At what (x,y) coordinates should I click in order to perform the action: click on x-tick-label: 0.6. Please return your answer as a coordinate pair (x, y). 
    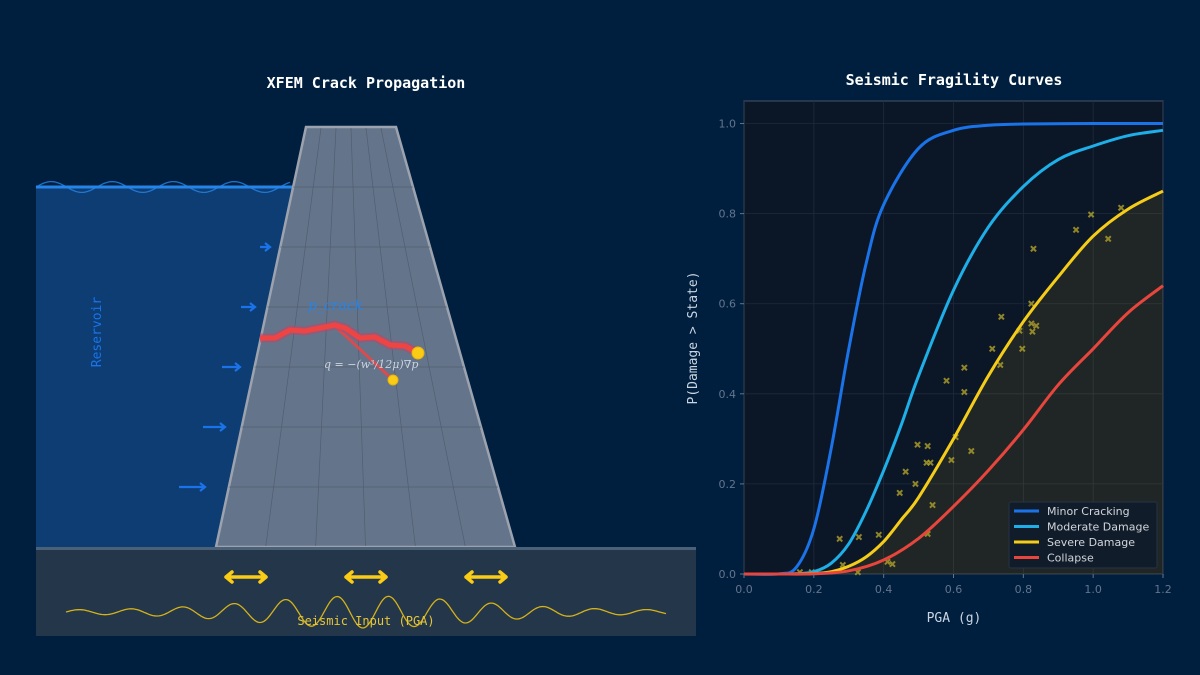
    Looking at the image, I should click on (954, 589).